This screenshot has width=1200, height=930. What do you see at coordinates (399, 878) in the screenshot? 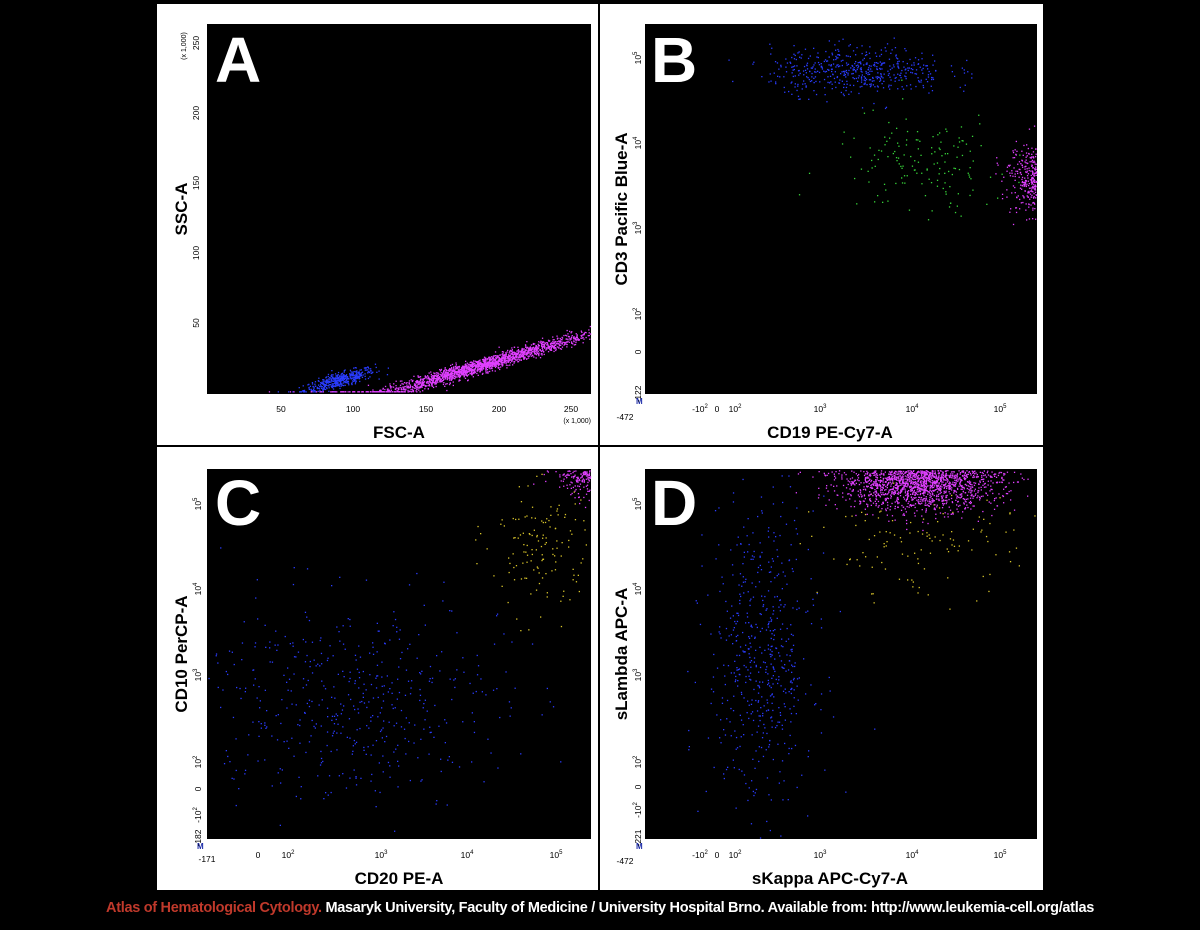
I see `x-axis-label-c: CD20 PE-A` at bounding box center [399, 878].